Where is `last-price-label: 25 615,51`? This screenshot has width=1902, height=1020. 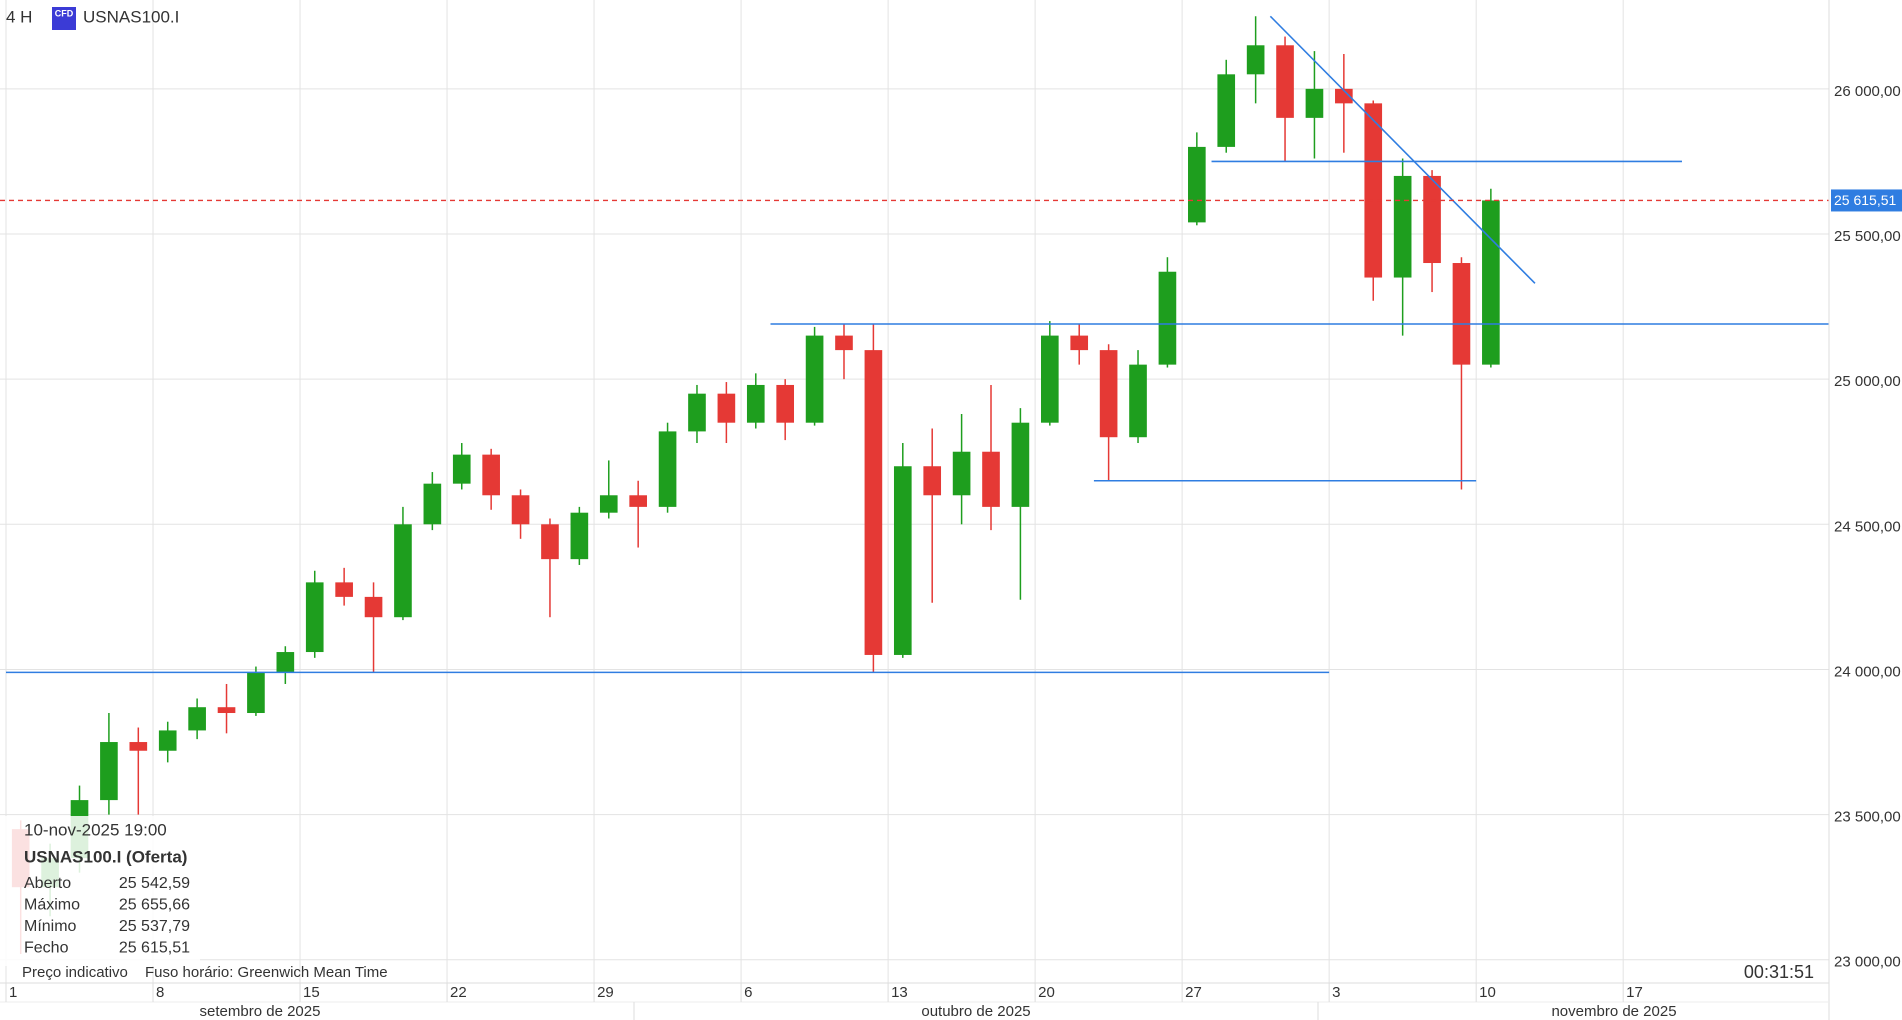
last-price-label: 25 615,51 is located at coordinates (1865, 200).